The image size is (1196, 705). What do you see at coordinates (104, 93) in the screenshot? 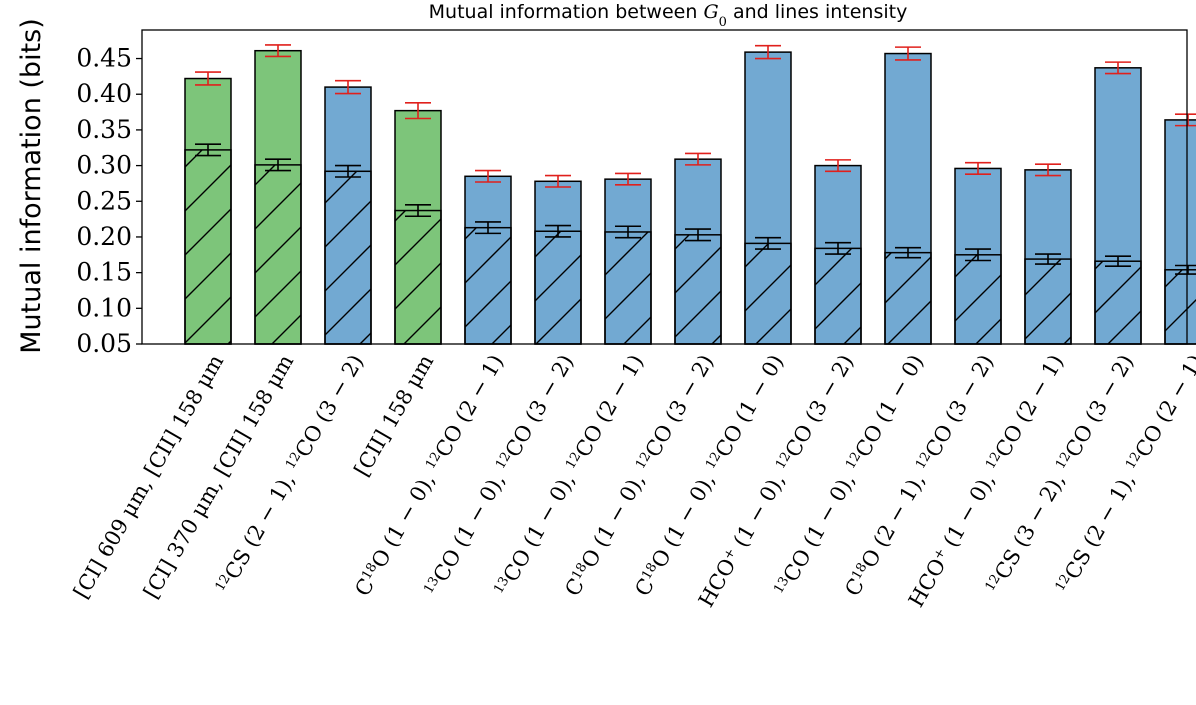
I see `y-tick-label: 0.40` at bounding box center [104, 93].